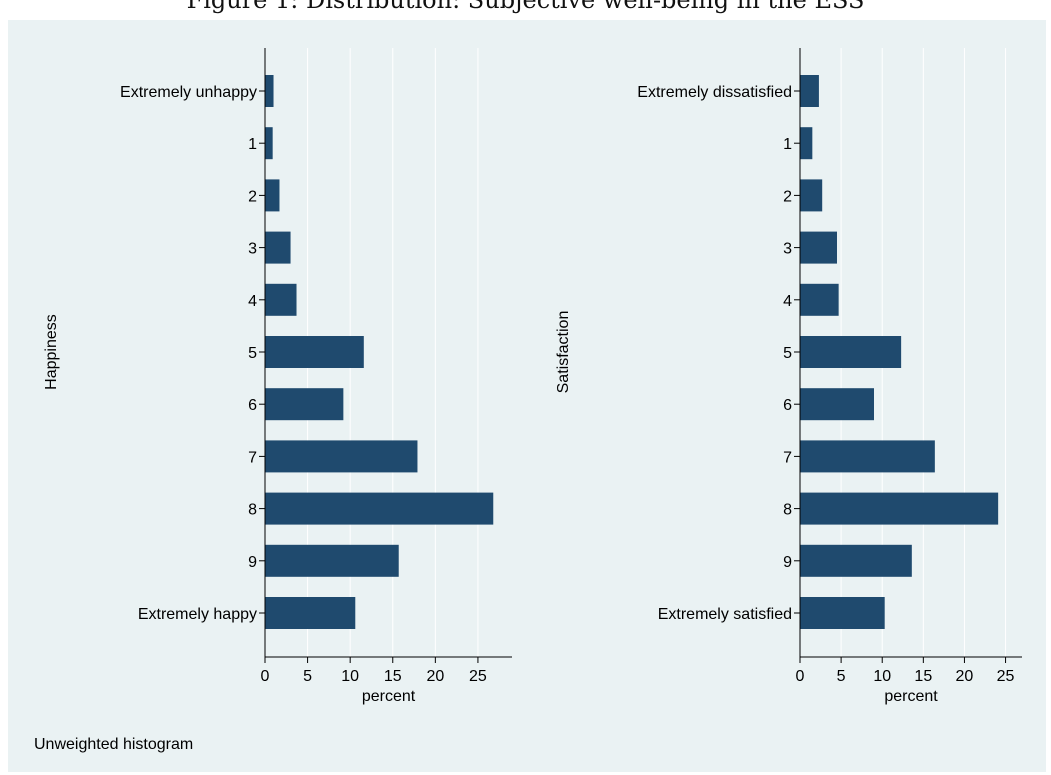 Image resolution: width=1051 pixels, height=775 pixels. Describe the element at coordinates (714, 92) in the screenshot. I see `chart2-category-label: Extremely dissatisfied` at that location.